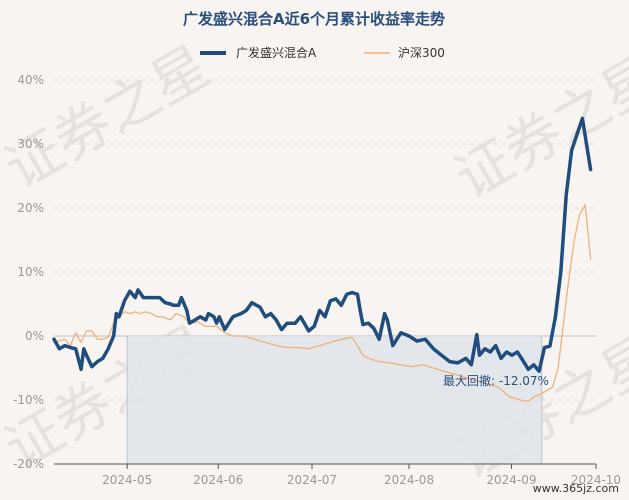 Image resolution: width=629 pixels, height=500 pixels. I want to click on x-tick-label: 2024-07, so click(312, 480).